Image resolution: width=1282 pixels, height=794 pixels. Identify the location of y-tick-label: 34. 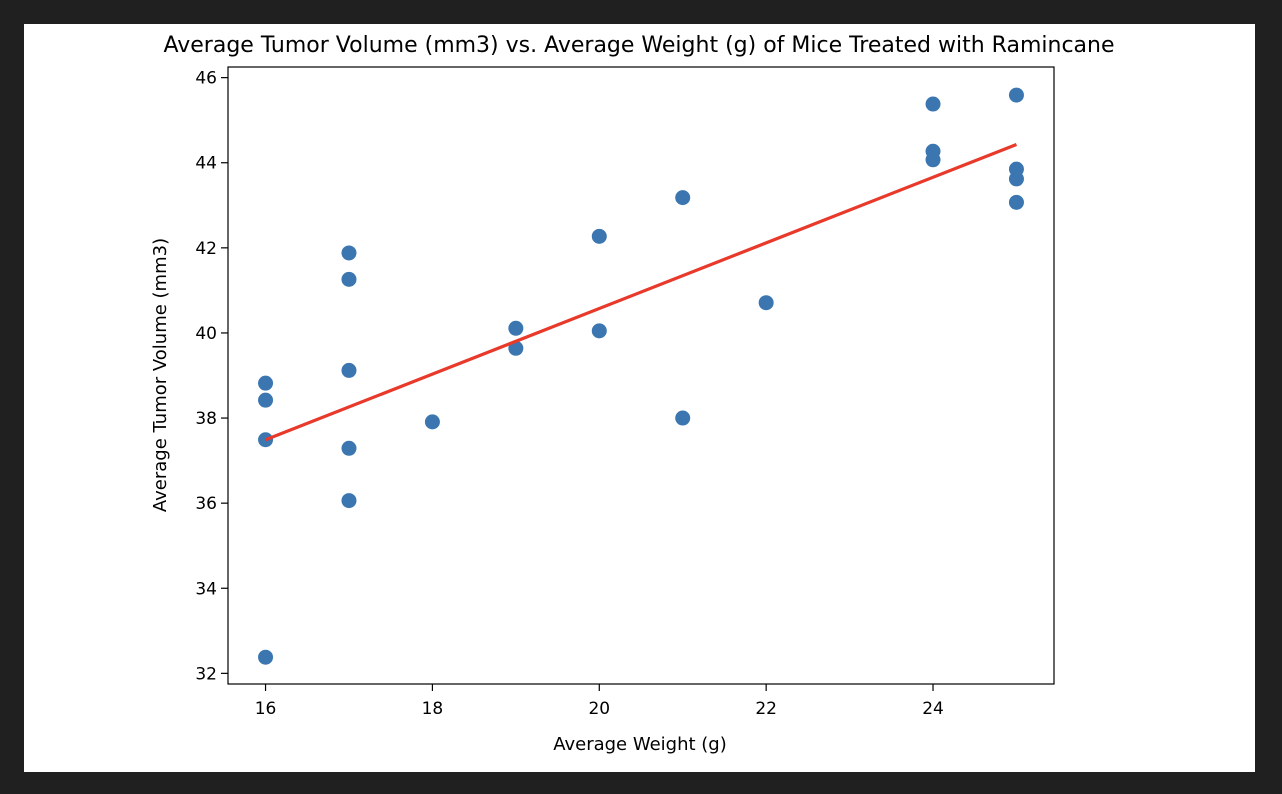
(206, 589).